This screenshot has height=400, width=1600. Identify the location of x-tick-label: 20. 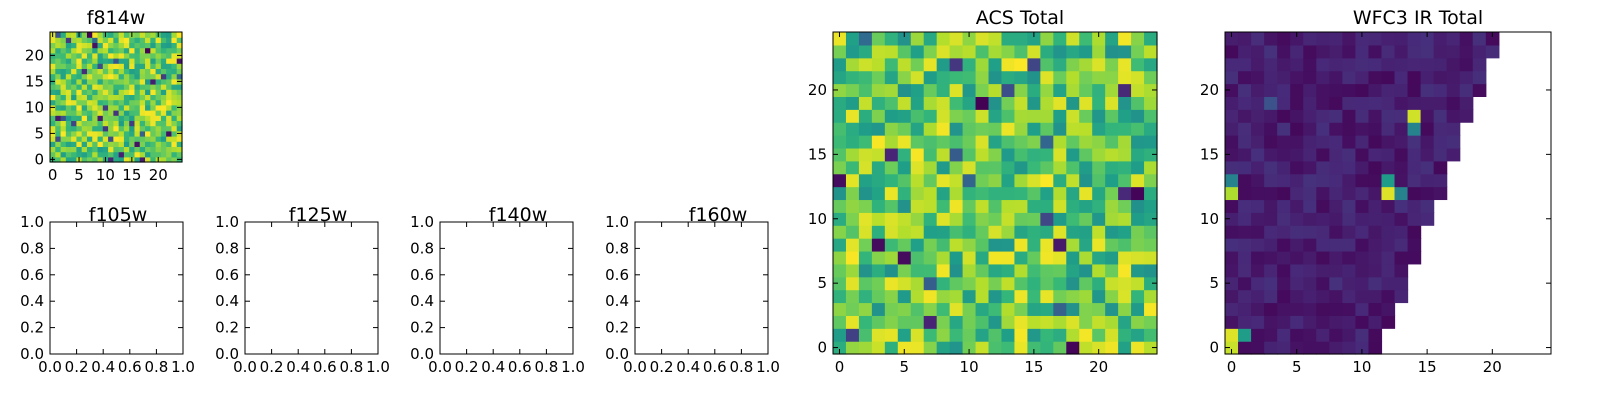
(1492, 367).